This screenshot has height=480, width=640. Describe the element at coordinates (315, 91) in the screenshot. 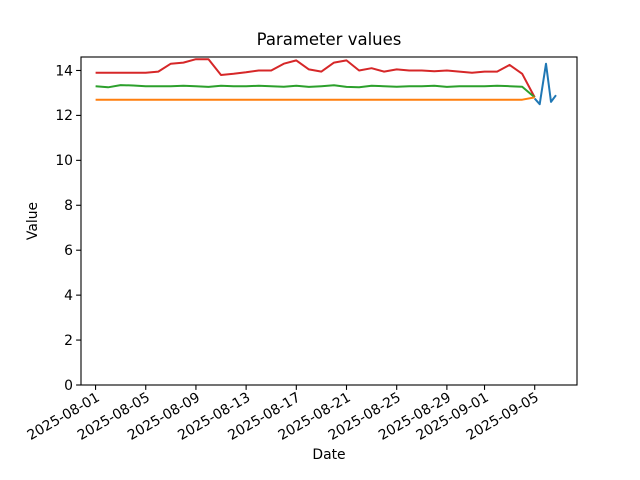

I see `green-series-line` at that location.